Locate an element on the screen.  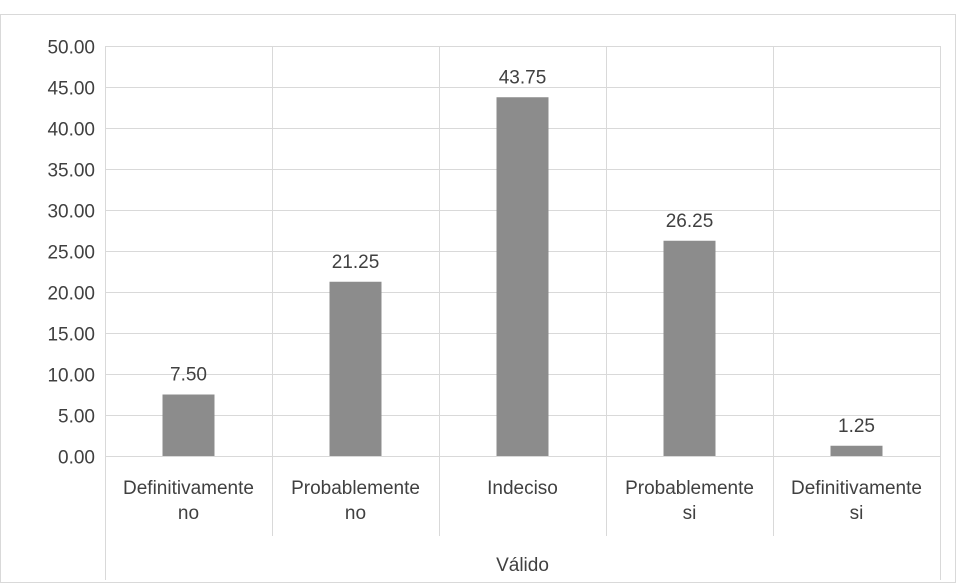
x-axis-group-label: Válido is located at coordinates (522, 565).